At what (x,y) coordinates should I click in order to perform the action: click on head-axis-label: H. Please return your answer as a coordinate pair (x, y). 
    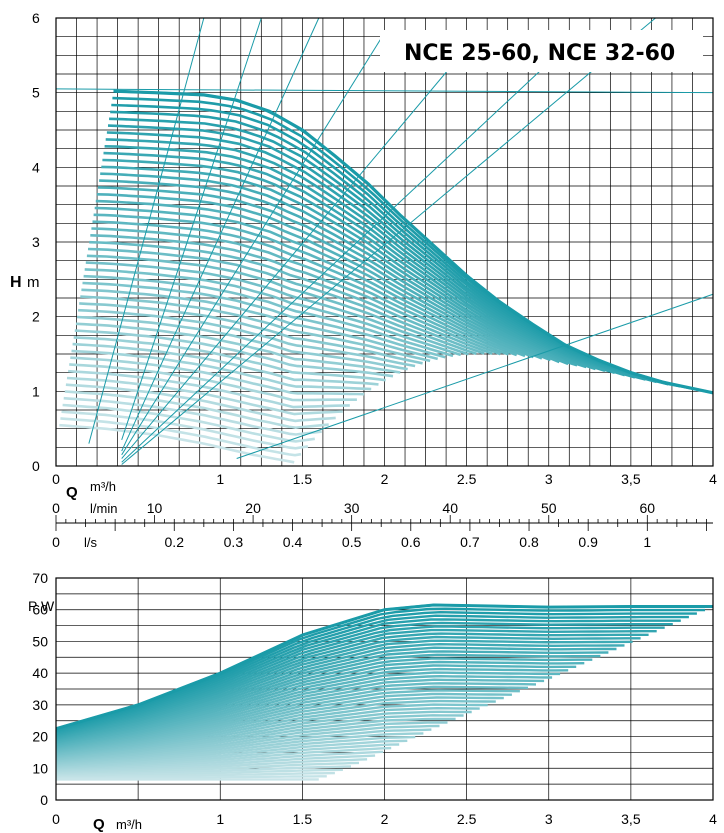
    Looking at the image, I should click on (16, 282).